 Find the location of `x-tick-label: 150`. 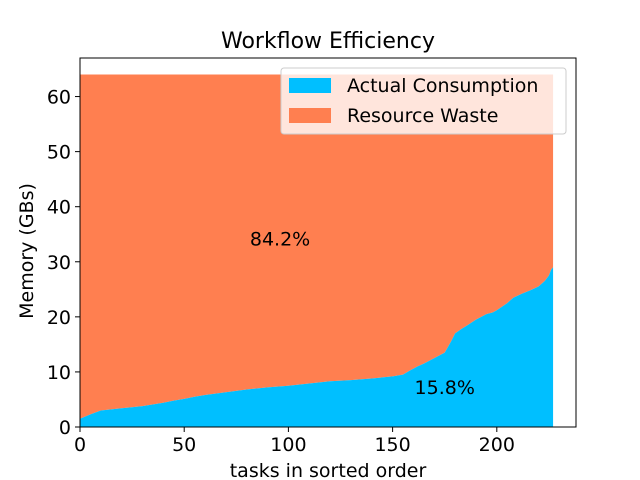

x-tick-label: 150 is located at coordinates (392, 445).